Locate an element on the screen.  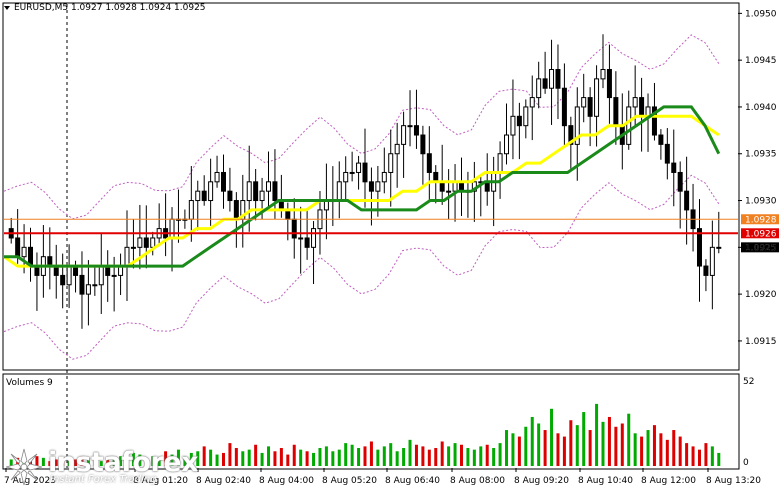
time-tick-label: 8 Aug 12:00 is located at coordinates (668, 481).